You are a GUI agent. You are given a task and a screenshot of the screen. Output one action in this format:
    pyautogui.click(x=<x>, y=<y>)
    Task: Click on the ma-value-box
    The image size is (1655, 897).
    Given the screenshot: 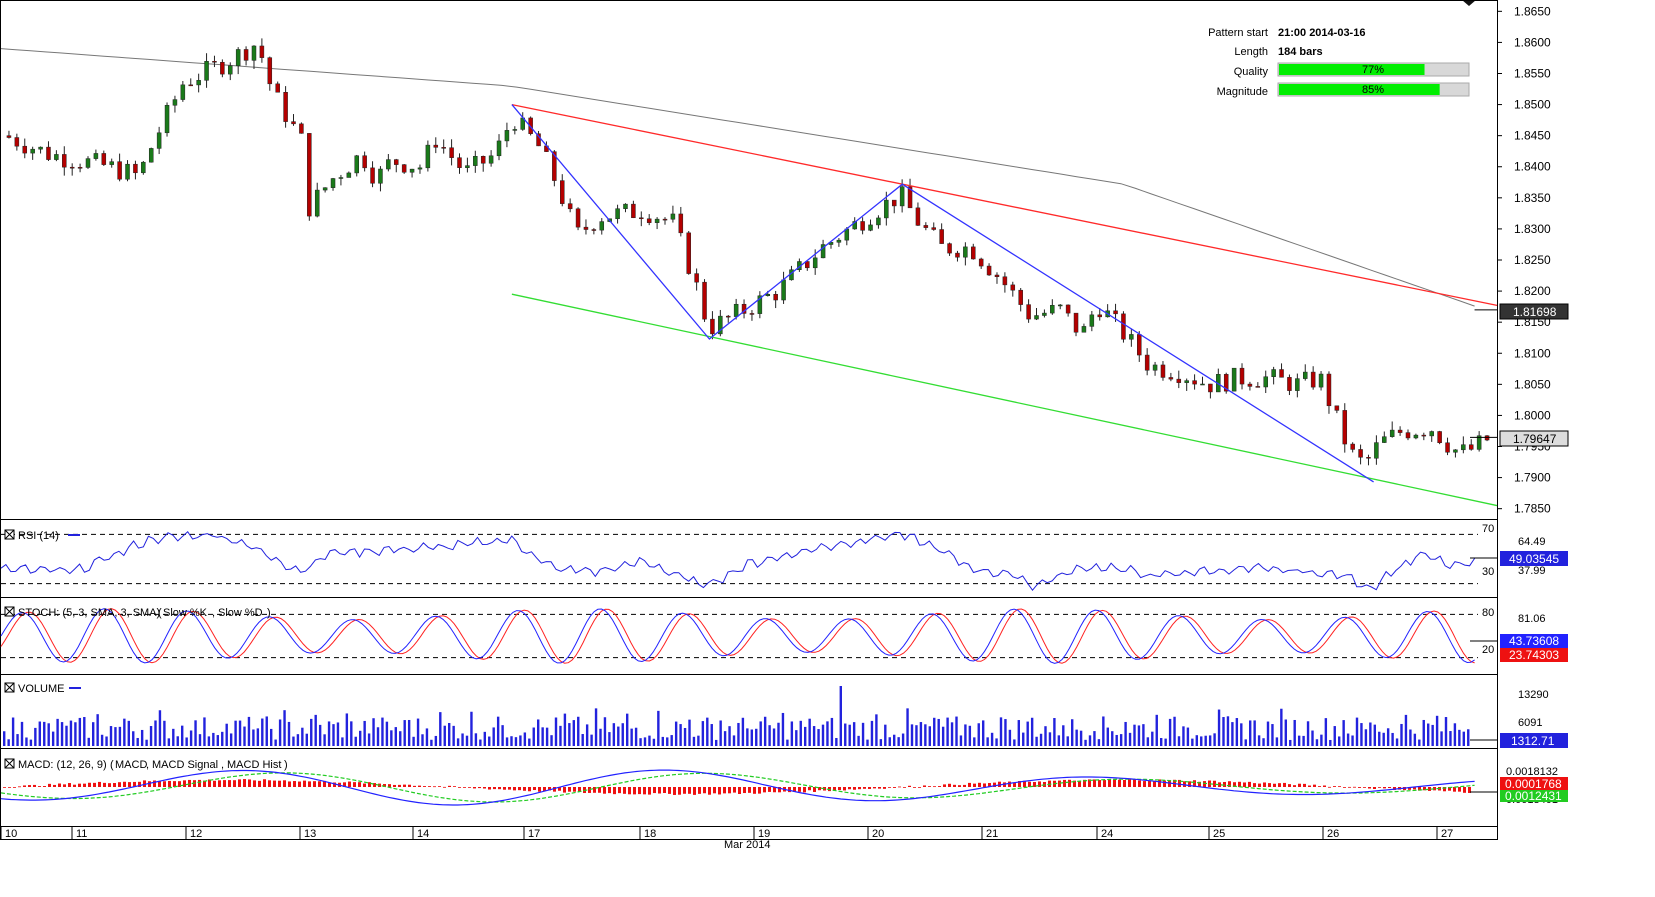 What is the action you would take?
    pyautogui.click(x=1534, y=311)
    